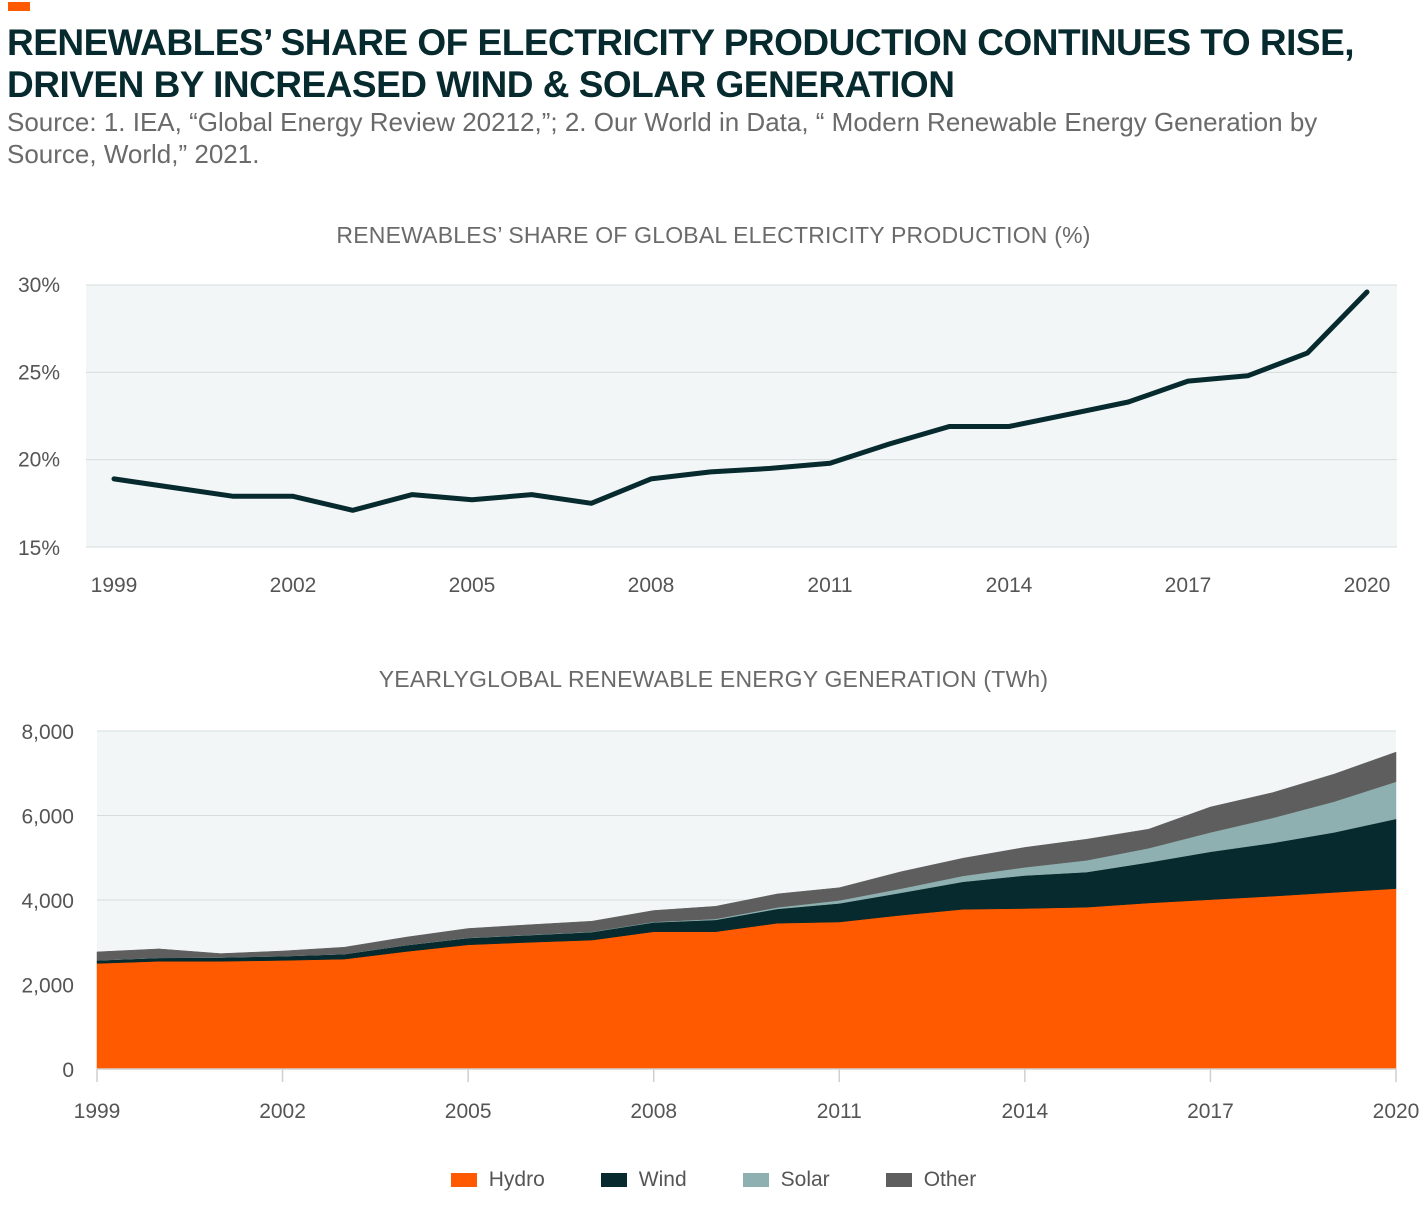 Image resolution: width=1427 pixels, height=1232 pixels. What do you see at coordinates (516, 1179) in the screenshot?
I see `legend-label: Hydro` at bounding box center [516, 1179].